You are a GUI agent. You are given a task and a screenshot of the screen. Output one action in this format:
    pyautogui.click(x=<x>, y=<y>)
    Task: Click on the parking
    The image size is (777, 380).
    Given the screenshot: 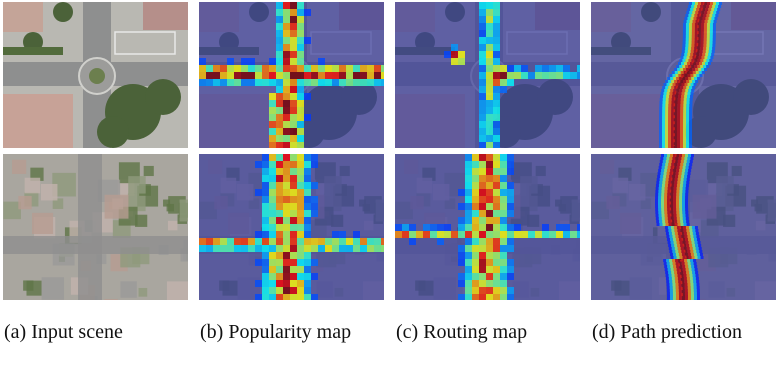 What is the action you would take?
    pyautogui.click(x=145, y=43)
    